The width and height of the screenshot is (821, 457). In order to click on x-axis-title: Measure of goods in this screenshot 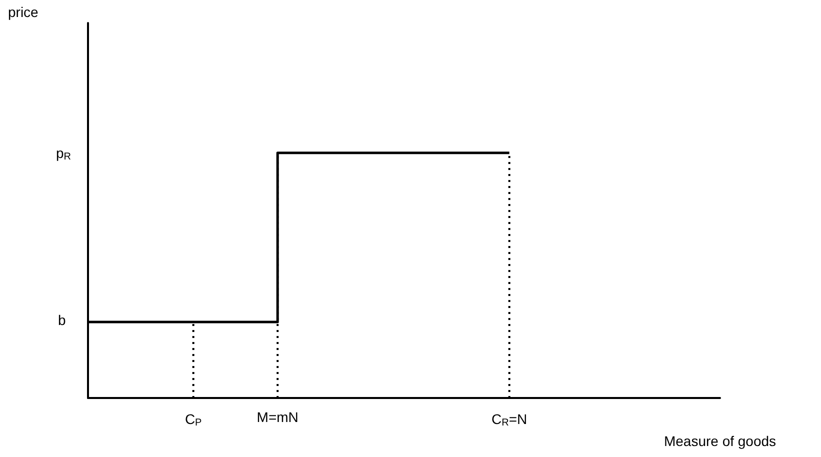, I will do `click(720, 441)`.